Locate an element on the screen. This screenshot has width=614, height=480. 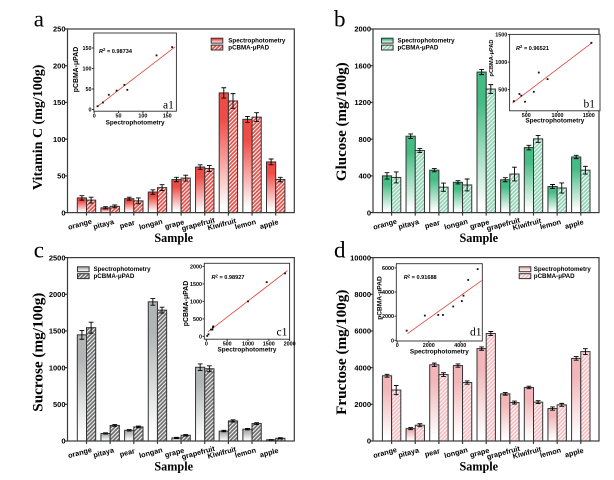
svg-text: Sucrose (mg/100g) is located at coordinates (38, 352).